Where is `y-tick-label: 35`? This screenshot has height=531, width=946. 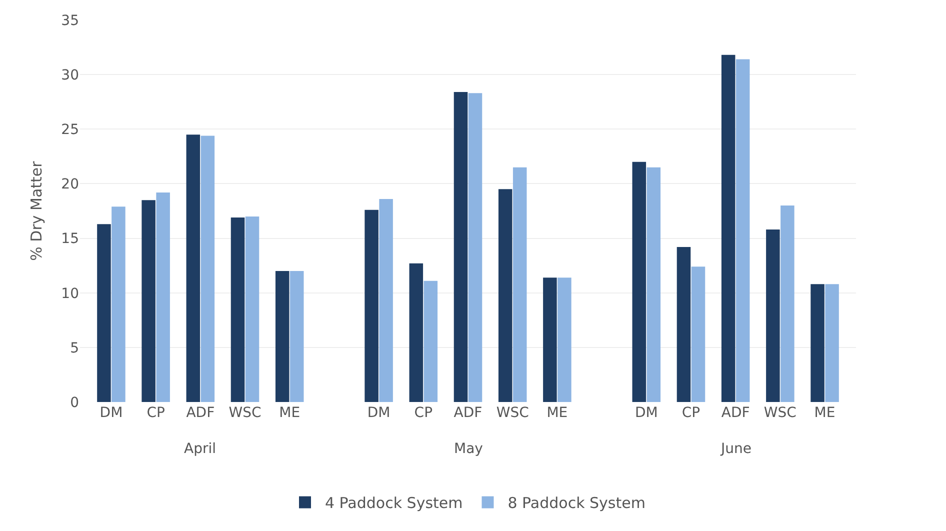
y-tick-label: 35 is located at coordinates (70, 20).